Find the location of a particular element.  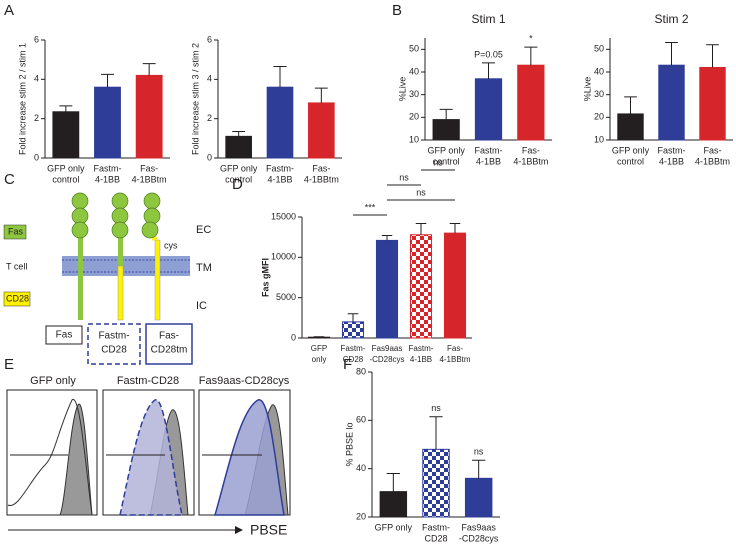

y-tick-label: 10000 is located at coordinates (283, 257).